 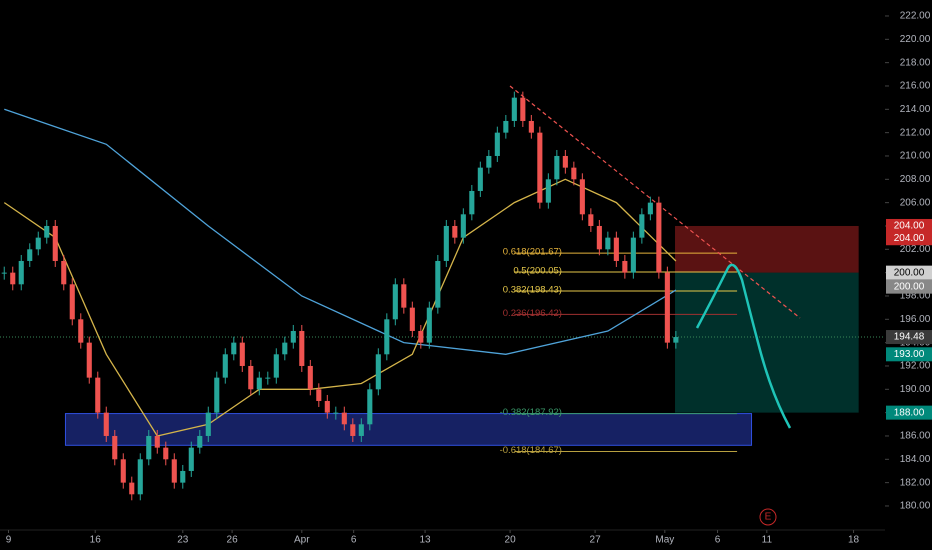 What do you see at coordinates (908, 265) in the screenshot?
I see `price-axis` at bounding box center [908, 265].